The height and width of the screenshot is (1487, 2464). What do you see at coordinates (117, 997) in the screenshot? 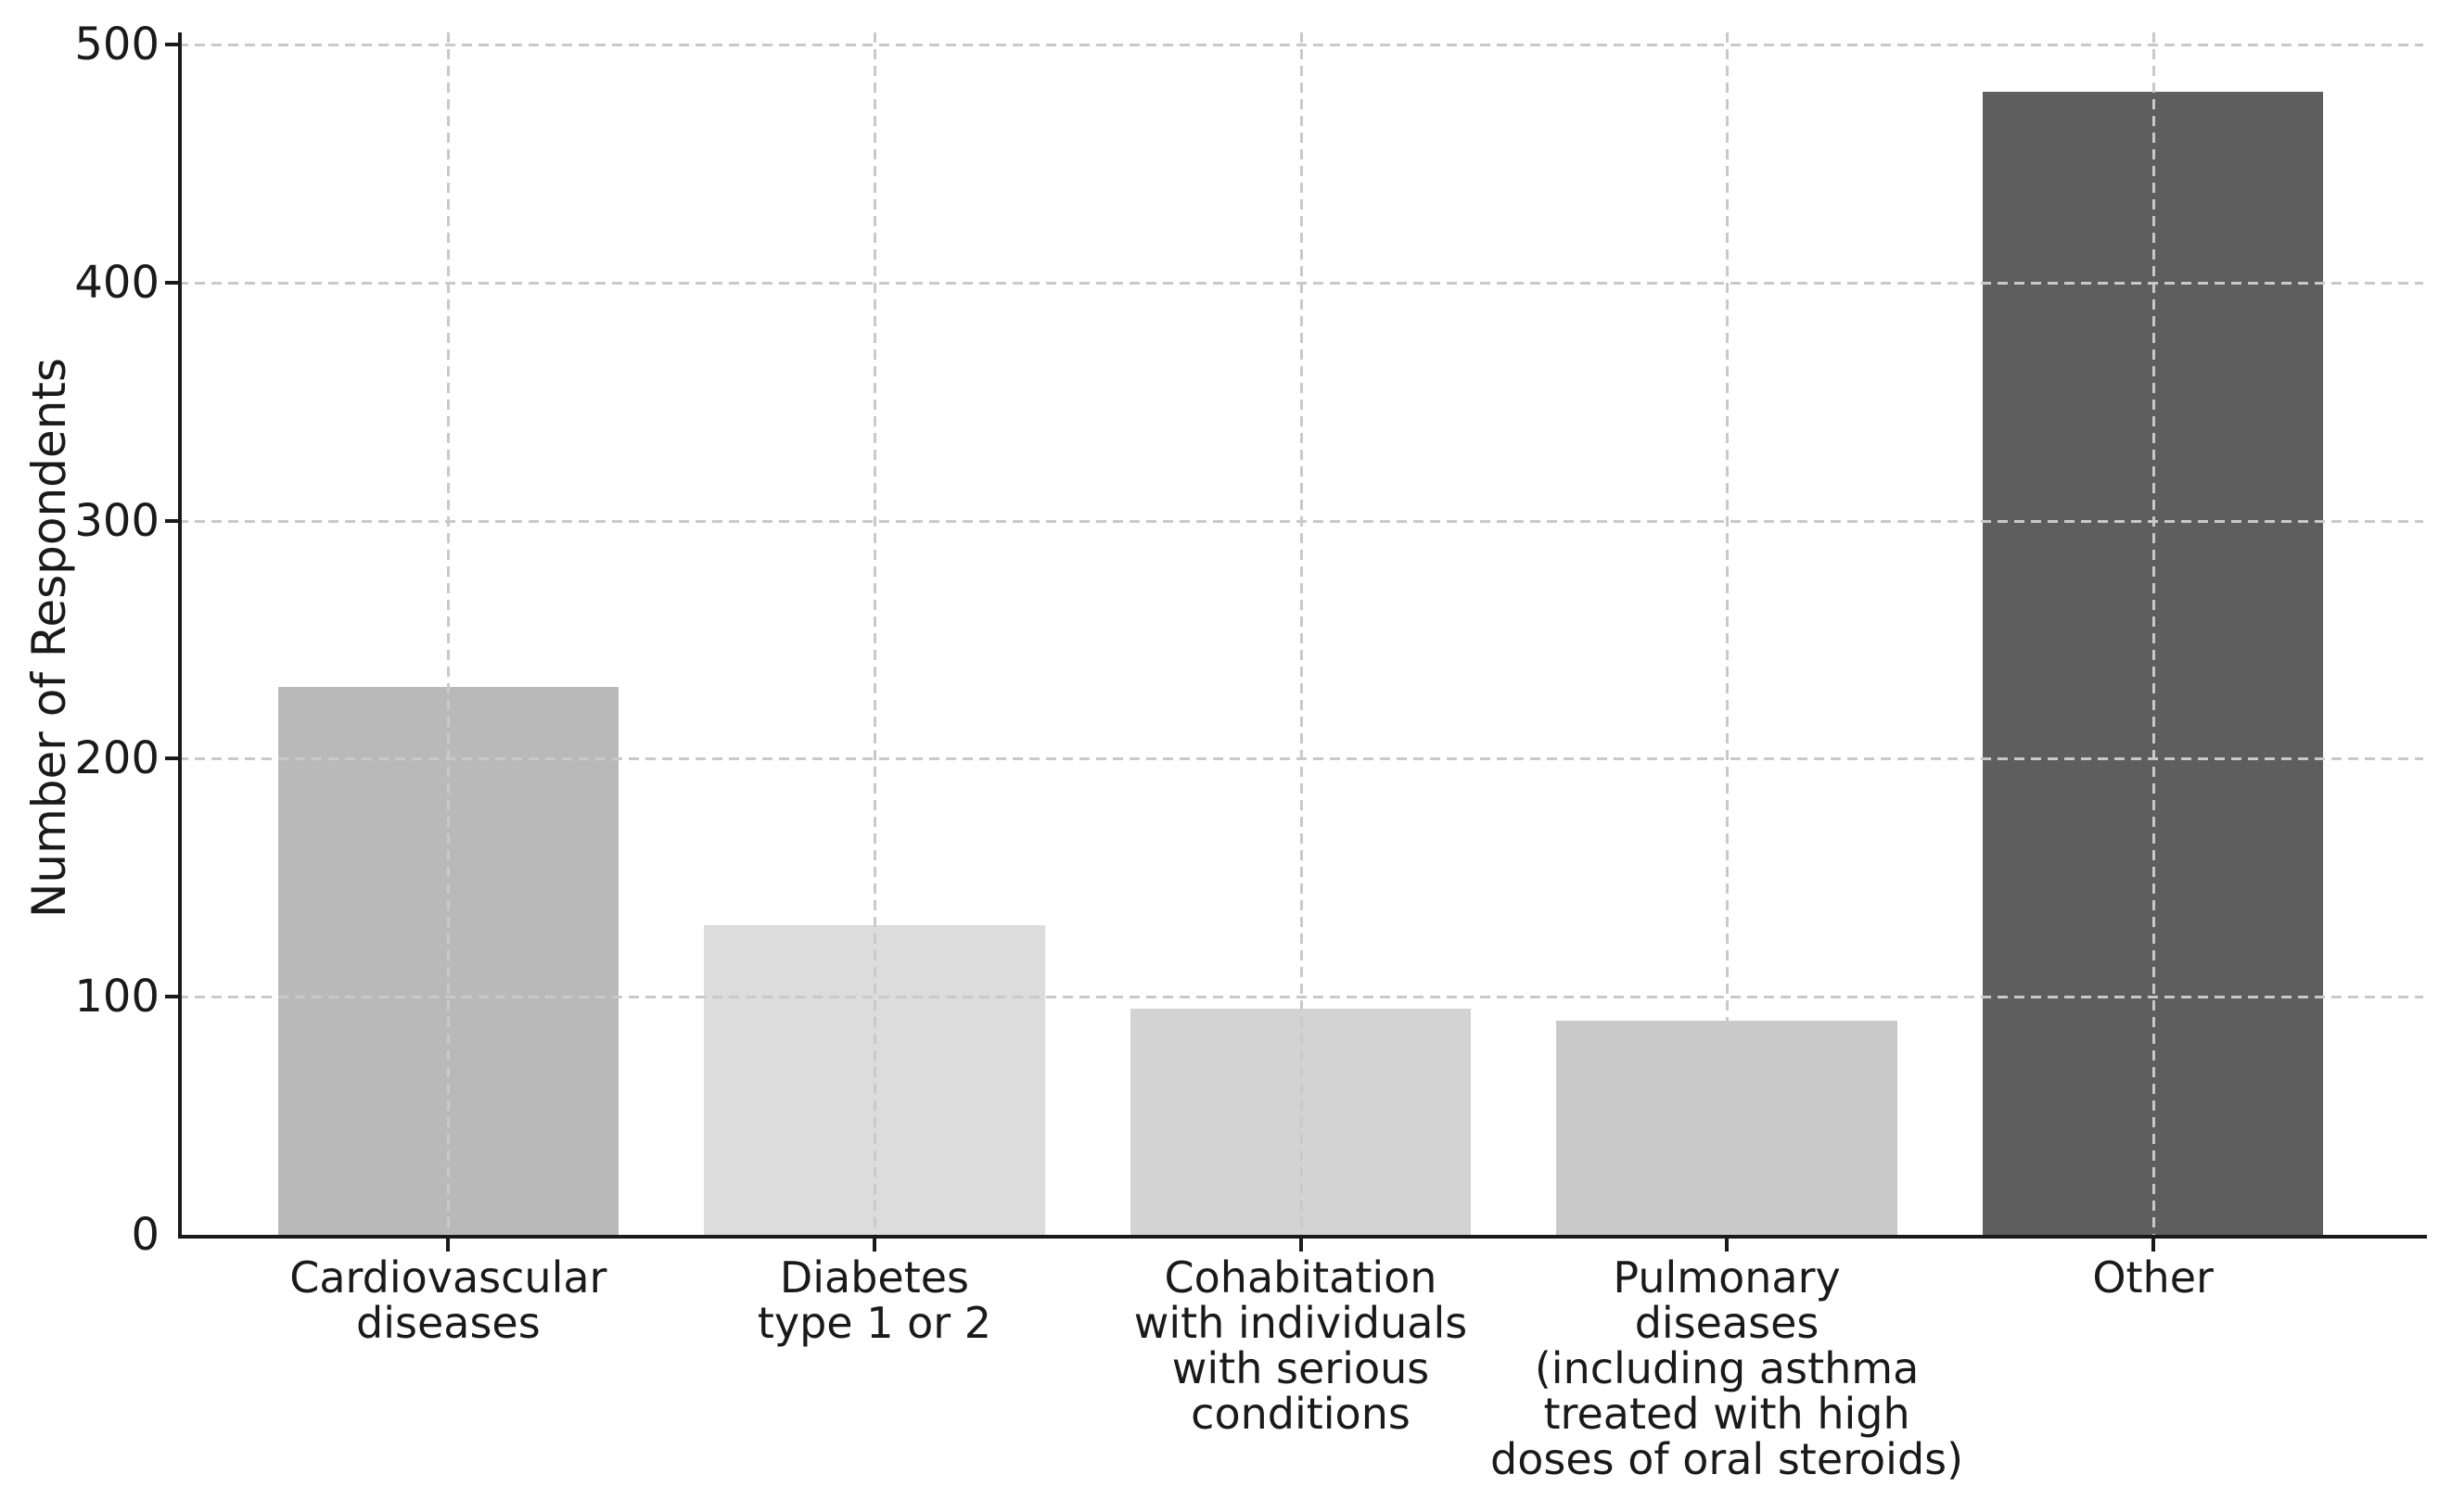
I see `y-tick-label-100: 100` at bounding box center [117, 997].